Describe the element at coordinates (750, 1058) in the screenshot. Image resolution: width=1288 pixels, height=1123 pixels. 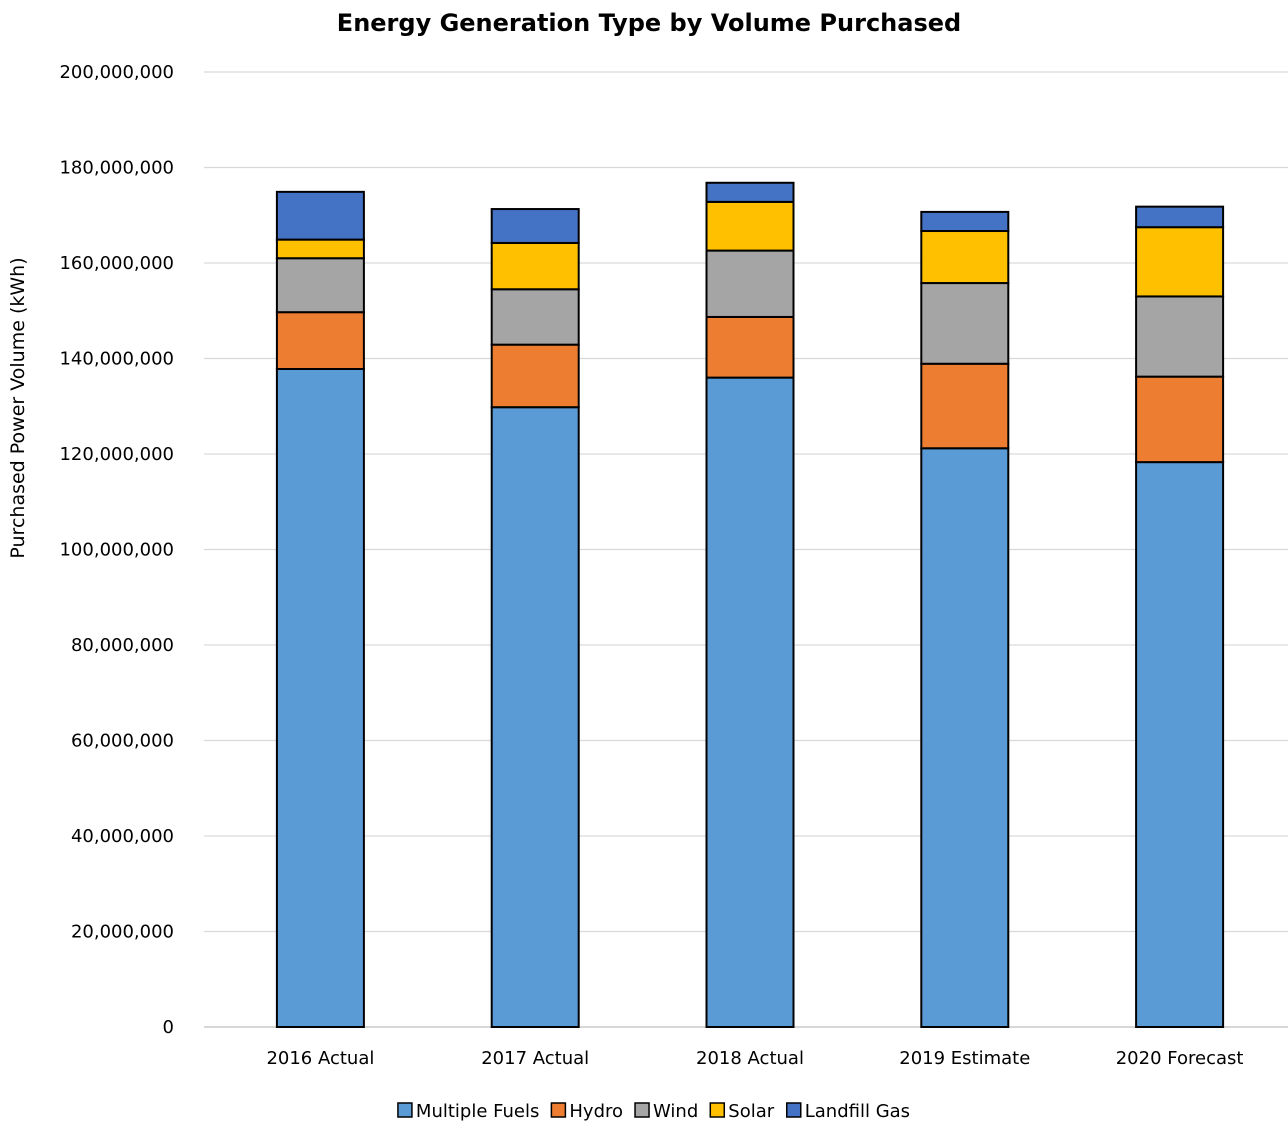
I see `x-tick-label: 2018 Actual` at that location.